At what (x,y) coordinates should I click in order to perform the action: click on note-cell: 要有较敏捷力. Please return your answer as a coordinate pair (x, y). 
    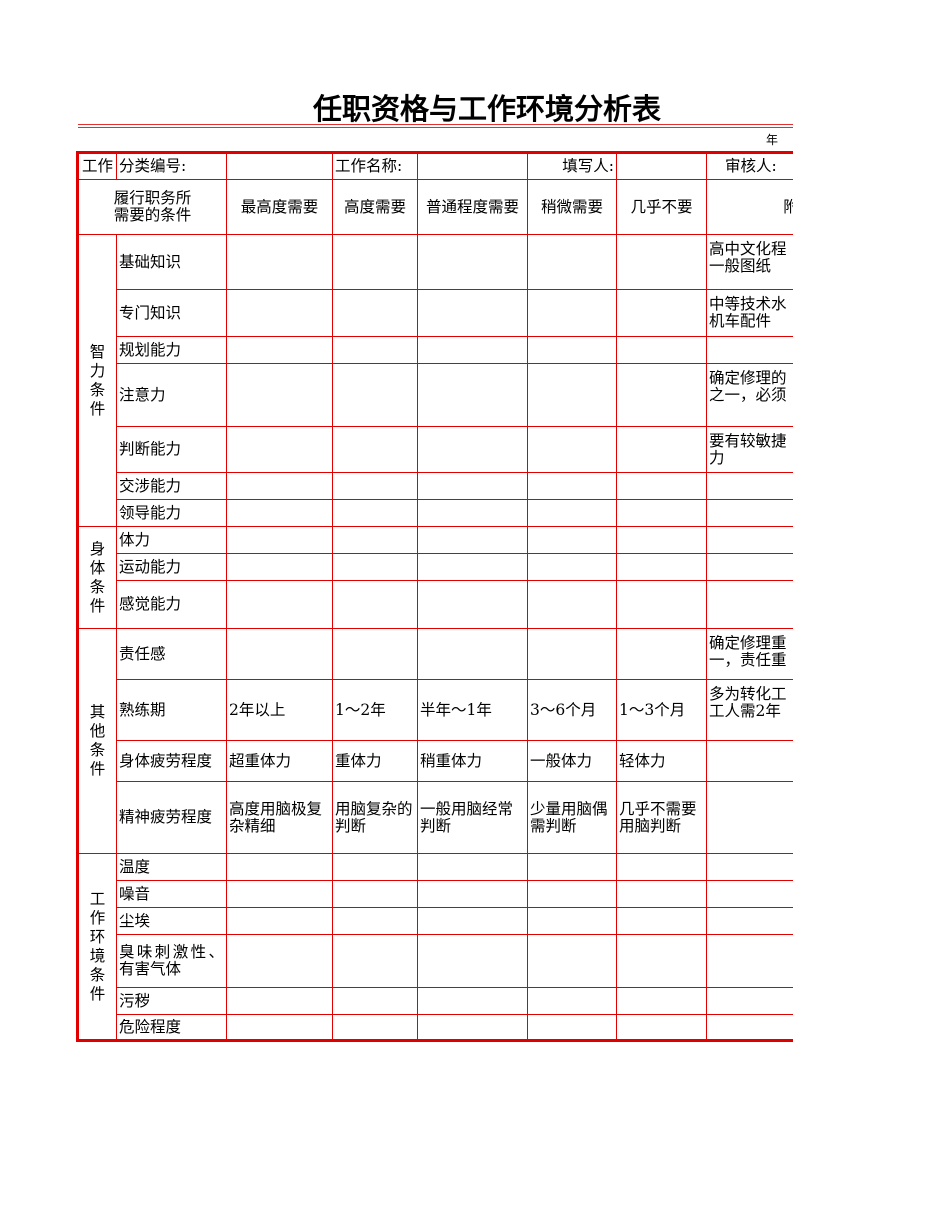
    Looking at the image, I should click on (749, 449).